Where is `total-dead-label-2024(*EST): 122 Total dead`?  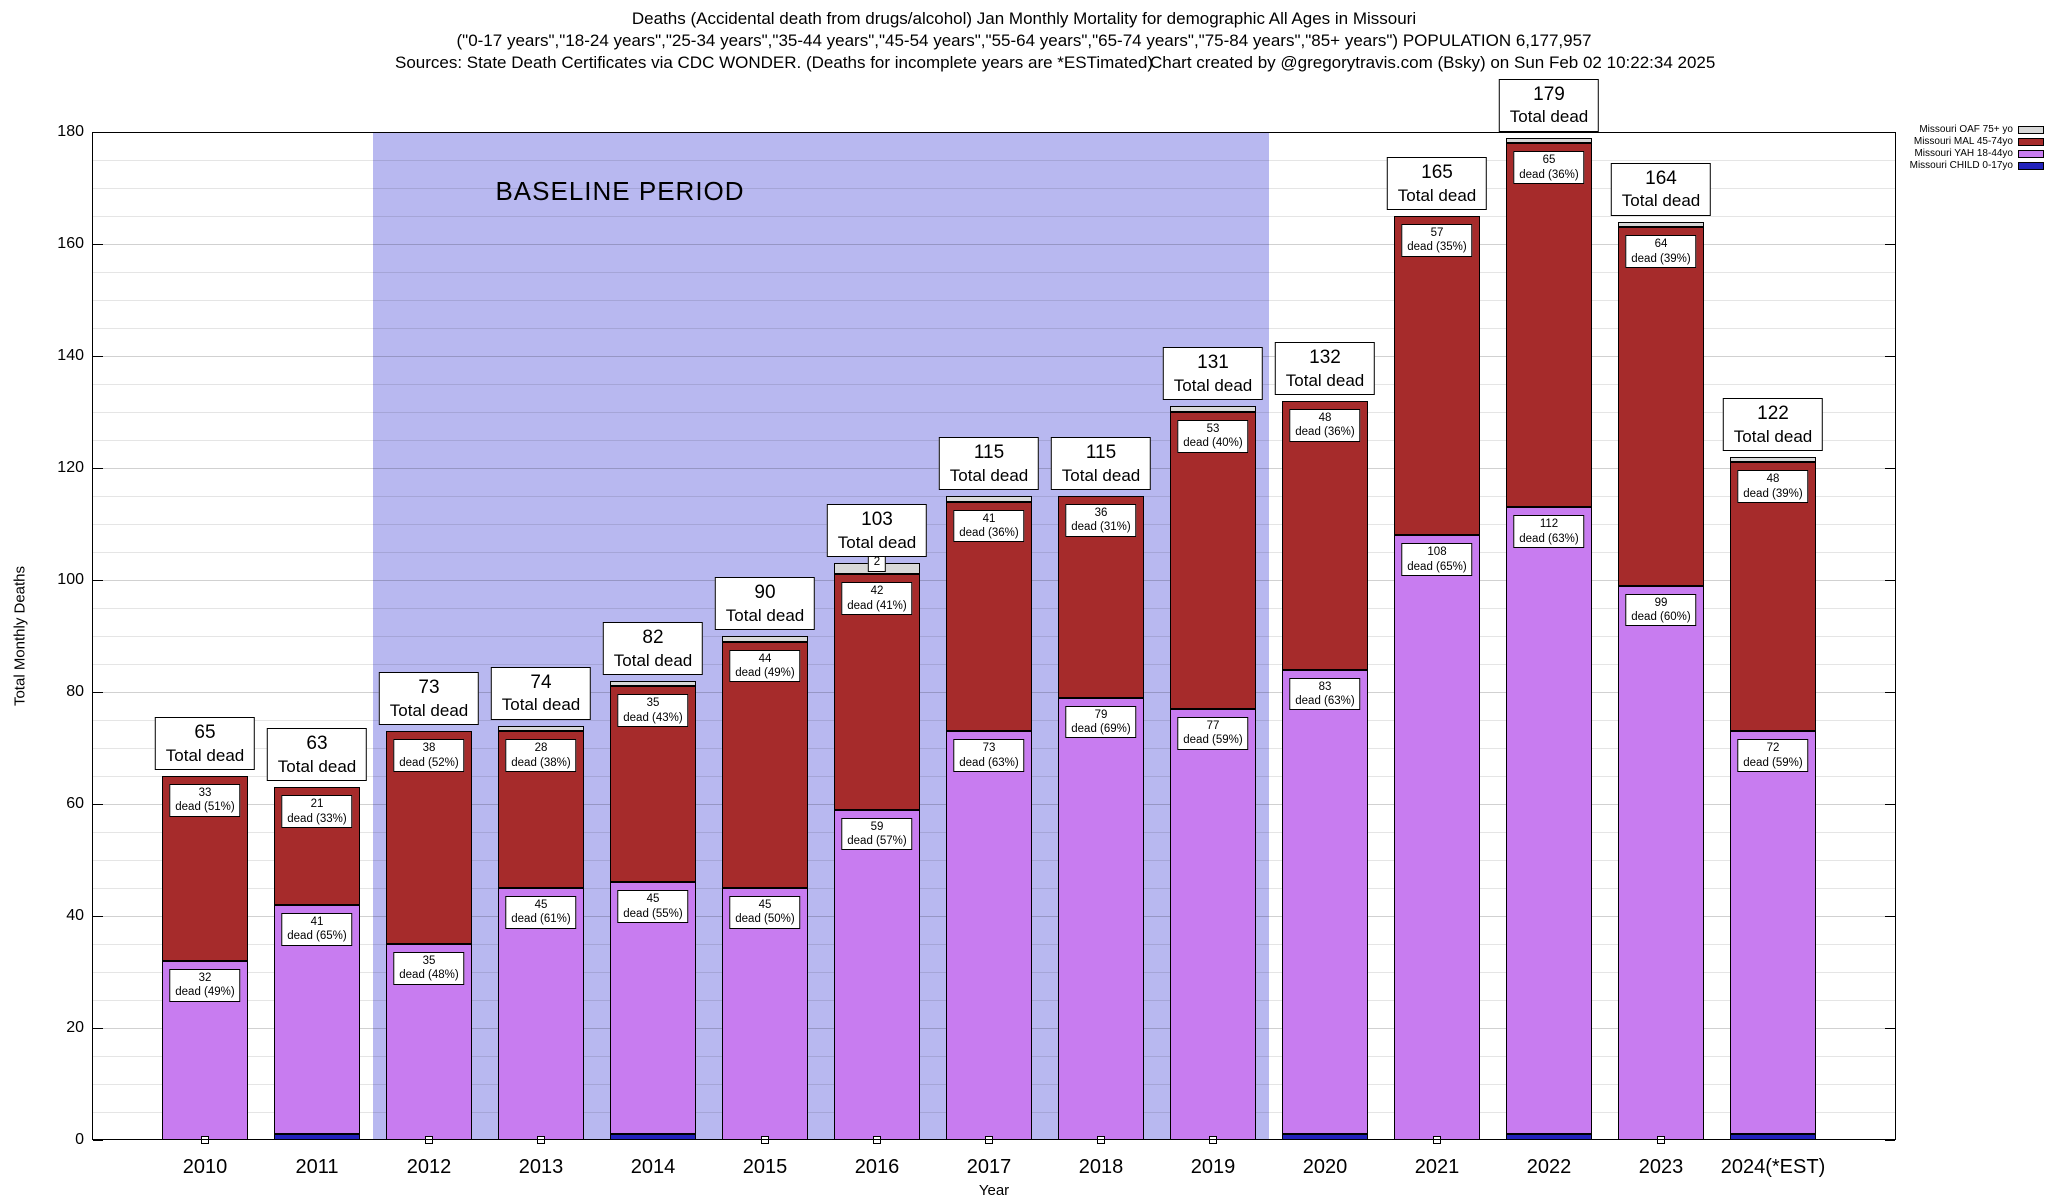
total-dead-label-2024(*EST): 122 Total dead is located at coordinates (1773, 424).